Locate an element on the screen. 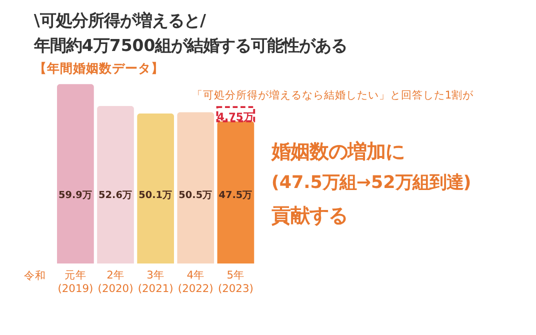 The image size is (536, 335). x-tick-label: 3年 (2021) is located at coordinates (156, 282).